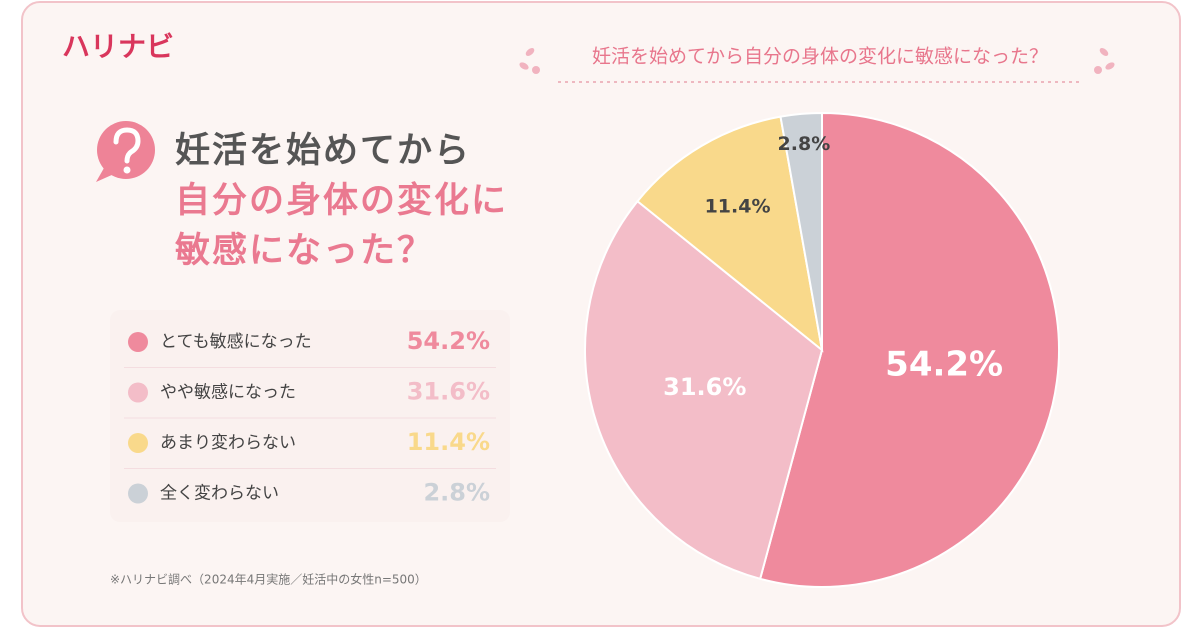 The height and width of the screenshot is (630, 1200). I want to click on legend-label: やや敏感になった, so click(228, 393).